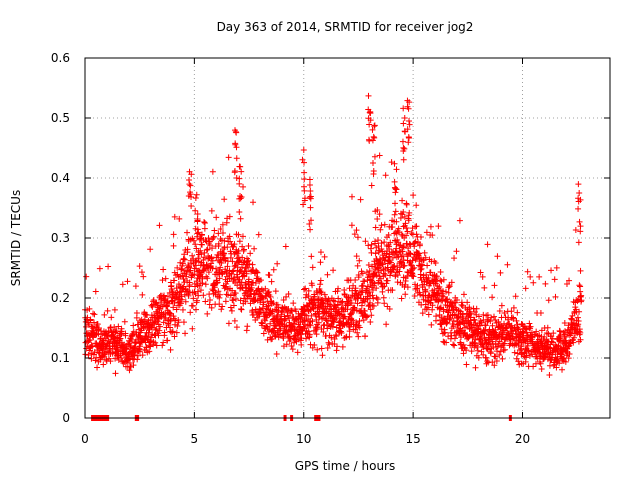 The height and width of the screenshot is (480, 640). Describe the element at coordinates (522, 439) in the screenshot. I see `x-tick-label: 20` at that location.